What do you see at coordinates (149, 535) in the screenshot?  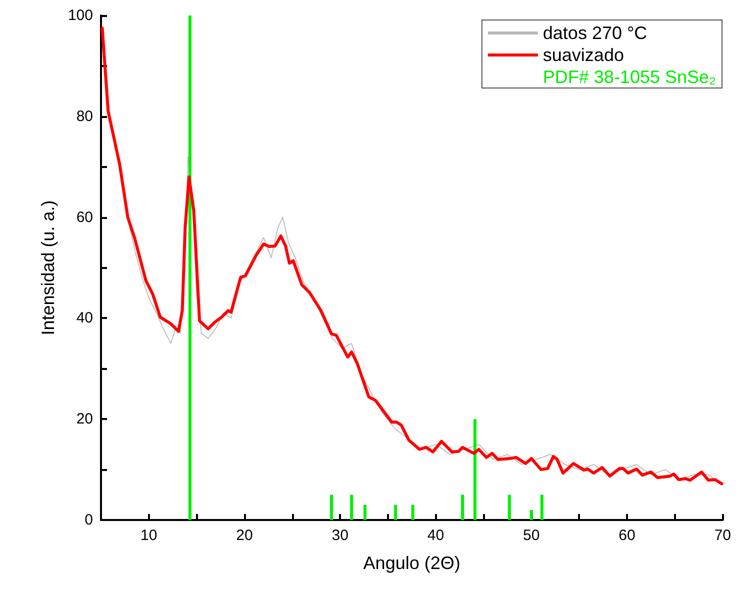 I see `x-tick-label: 10` at bounding box center [149, 535].